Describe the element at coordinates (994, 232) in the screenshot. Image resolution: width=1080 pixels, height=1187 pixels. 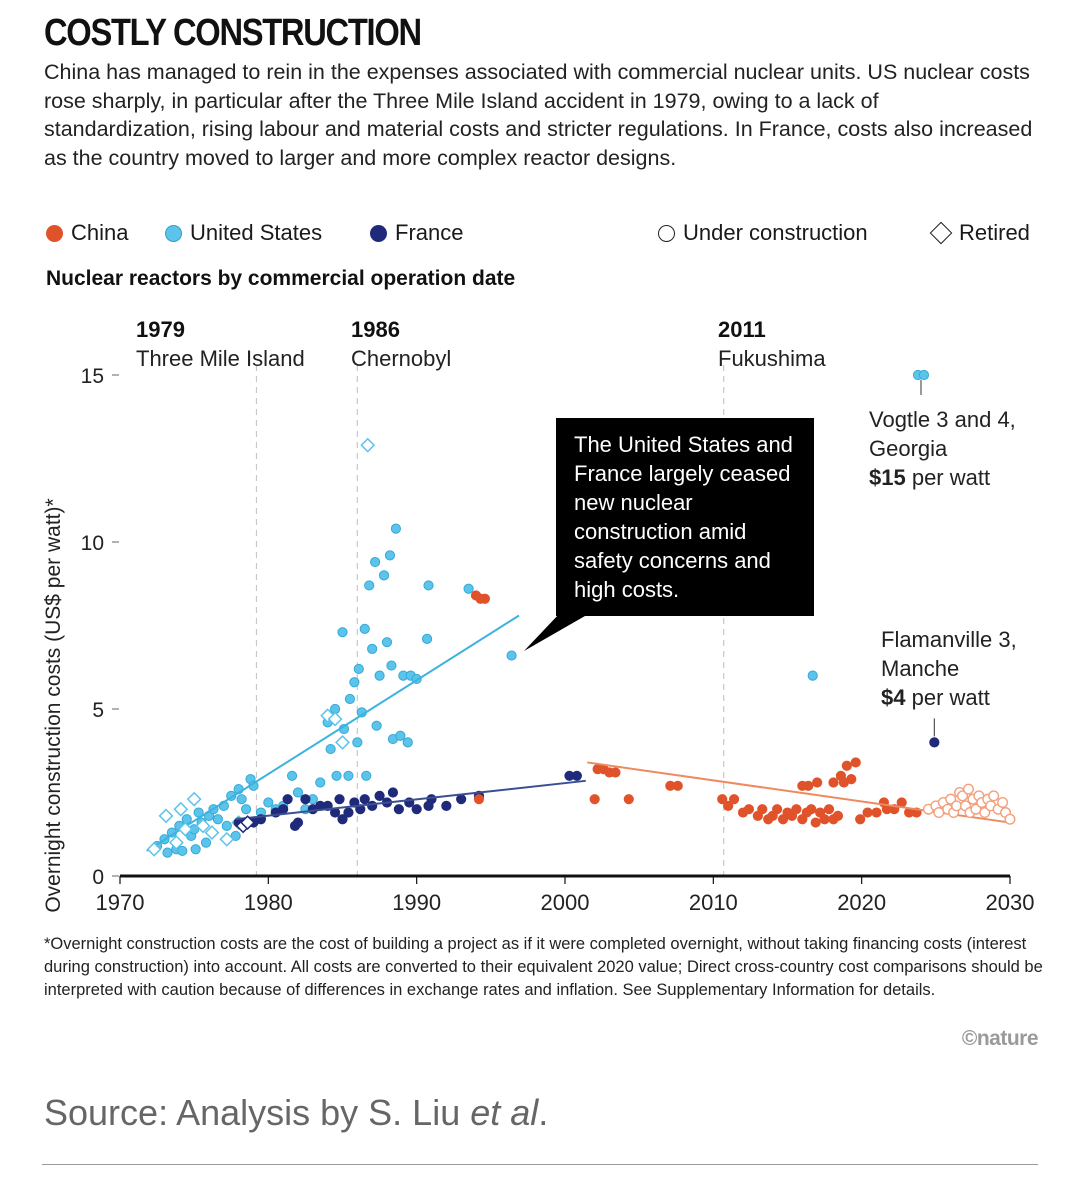
I see `legend-label-retired: Retired` at that location.